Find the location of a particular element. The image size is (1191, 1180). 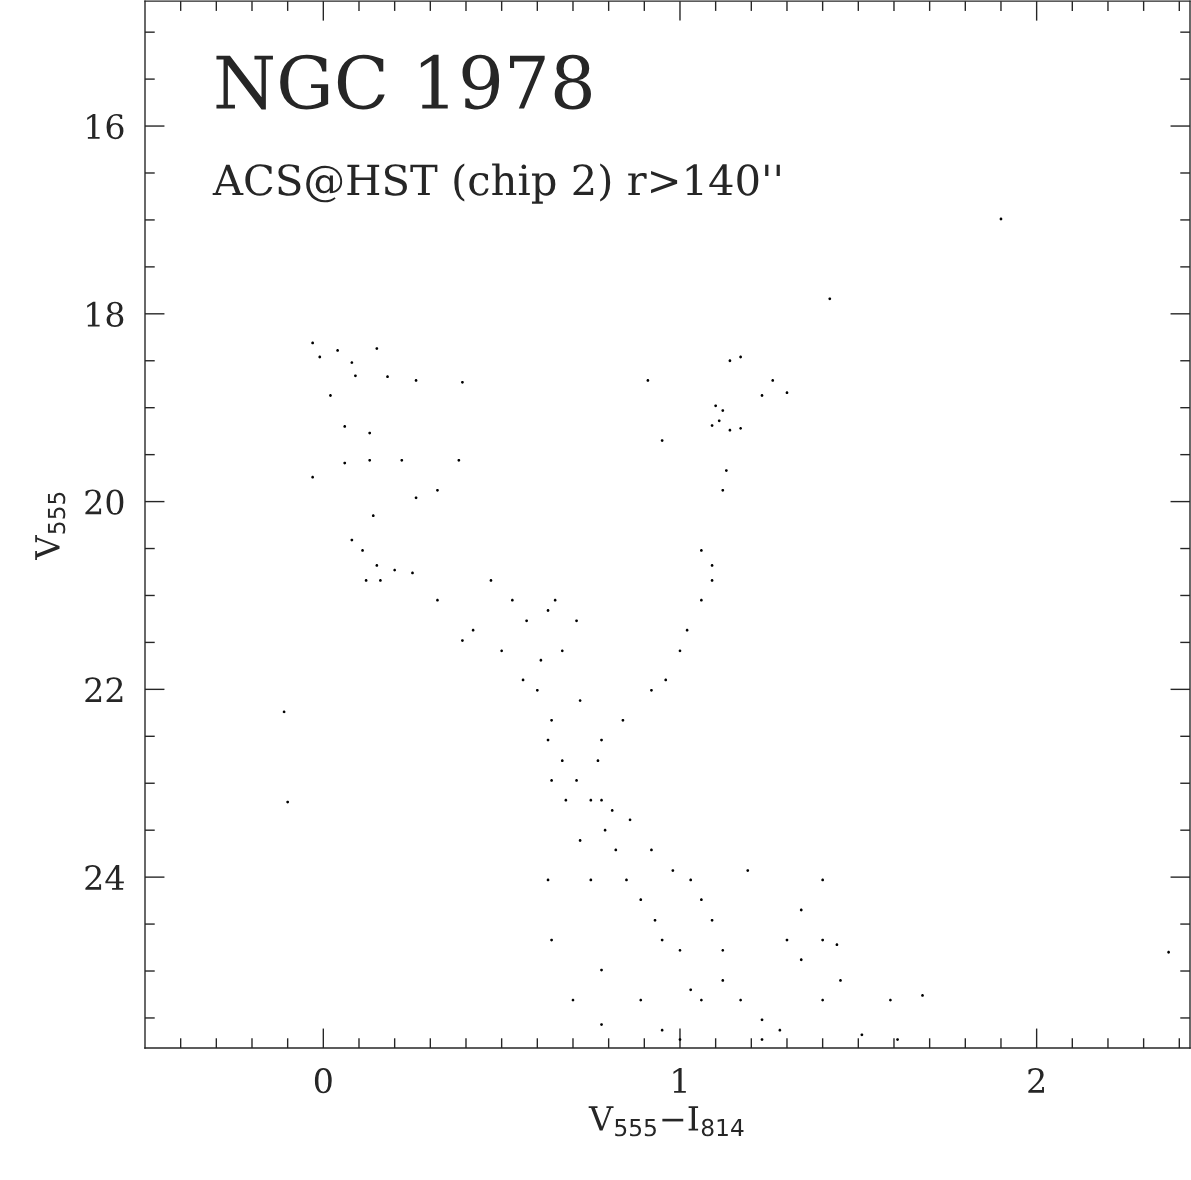

y-tick-label: 22 is located at coordinates (104, 690).